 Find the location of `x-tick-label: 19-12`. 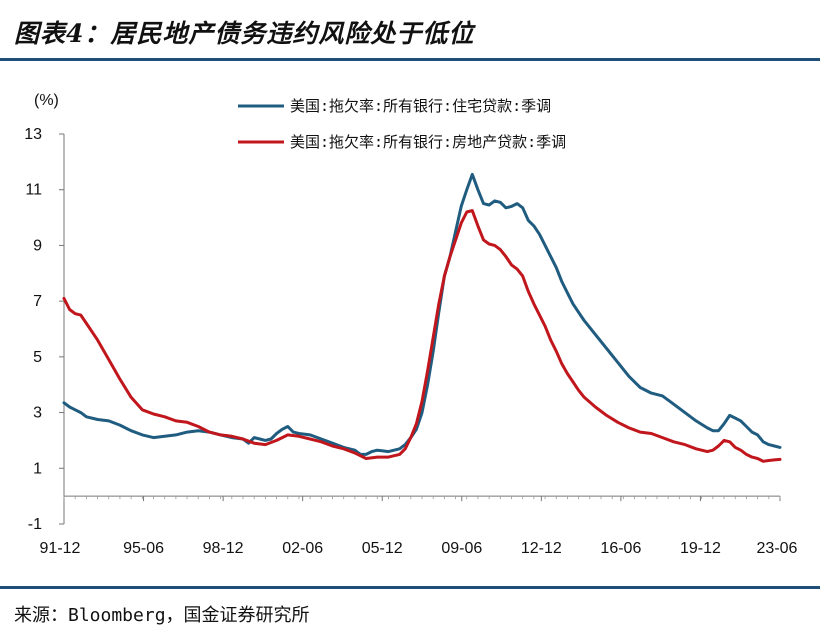

x-tick-label: 19-12 is located at coordinates (700, 548).